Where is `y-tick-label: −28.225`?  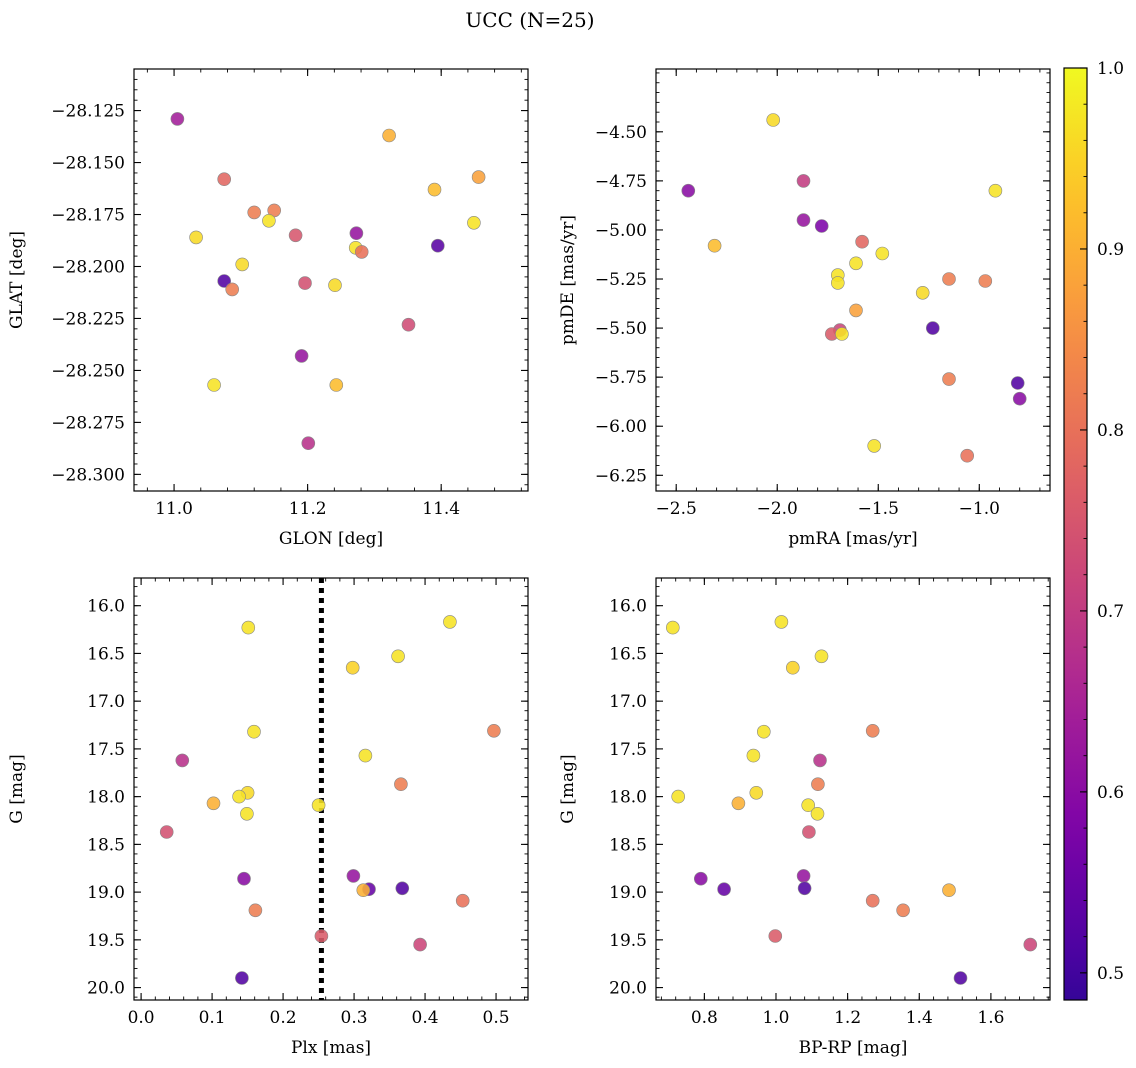
y-tick-label: −28.225 is located at coordinates (88, 319).